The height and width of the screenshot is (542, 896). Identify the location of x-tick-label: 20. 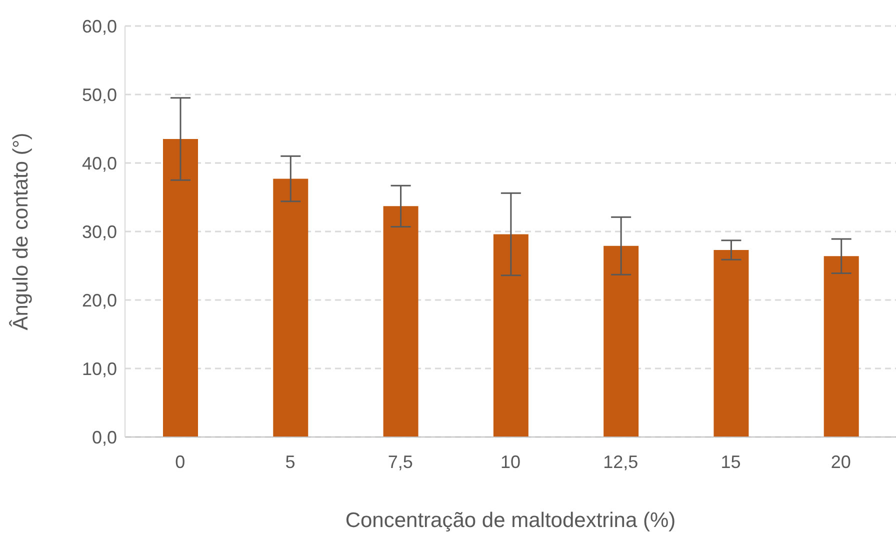
(840, 462).